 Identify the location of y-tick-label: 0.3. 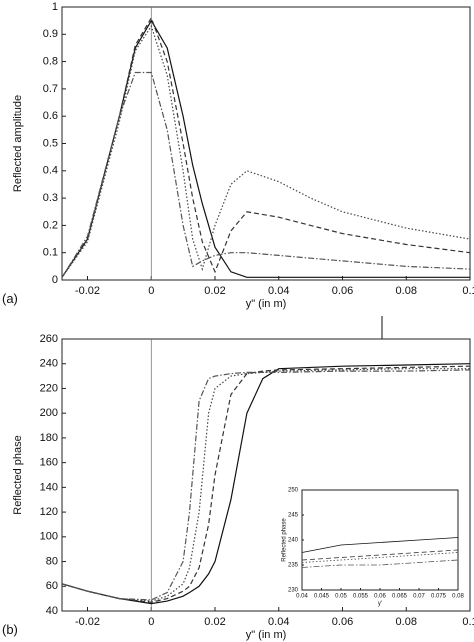
(50, 198).